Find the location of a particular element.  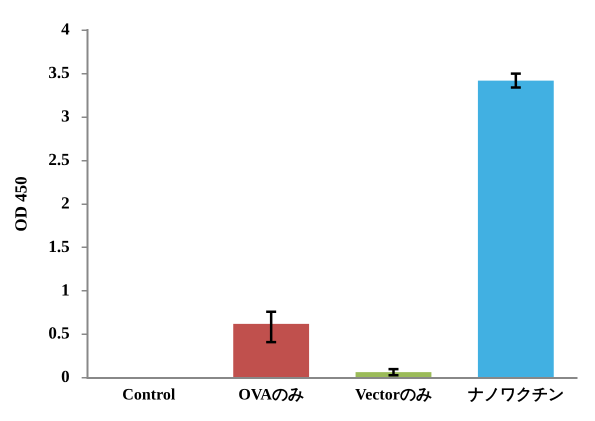

y-tick-label: 2.5 is located at coordinates (59, 159).